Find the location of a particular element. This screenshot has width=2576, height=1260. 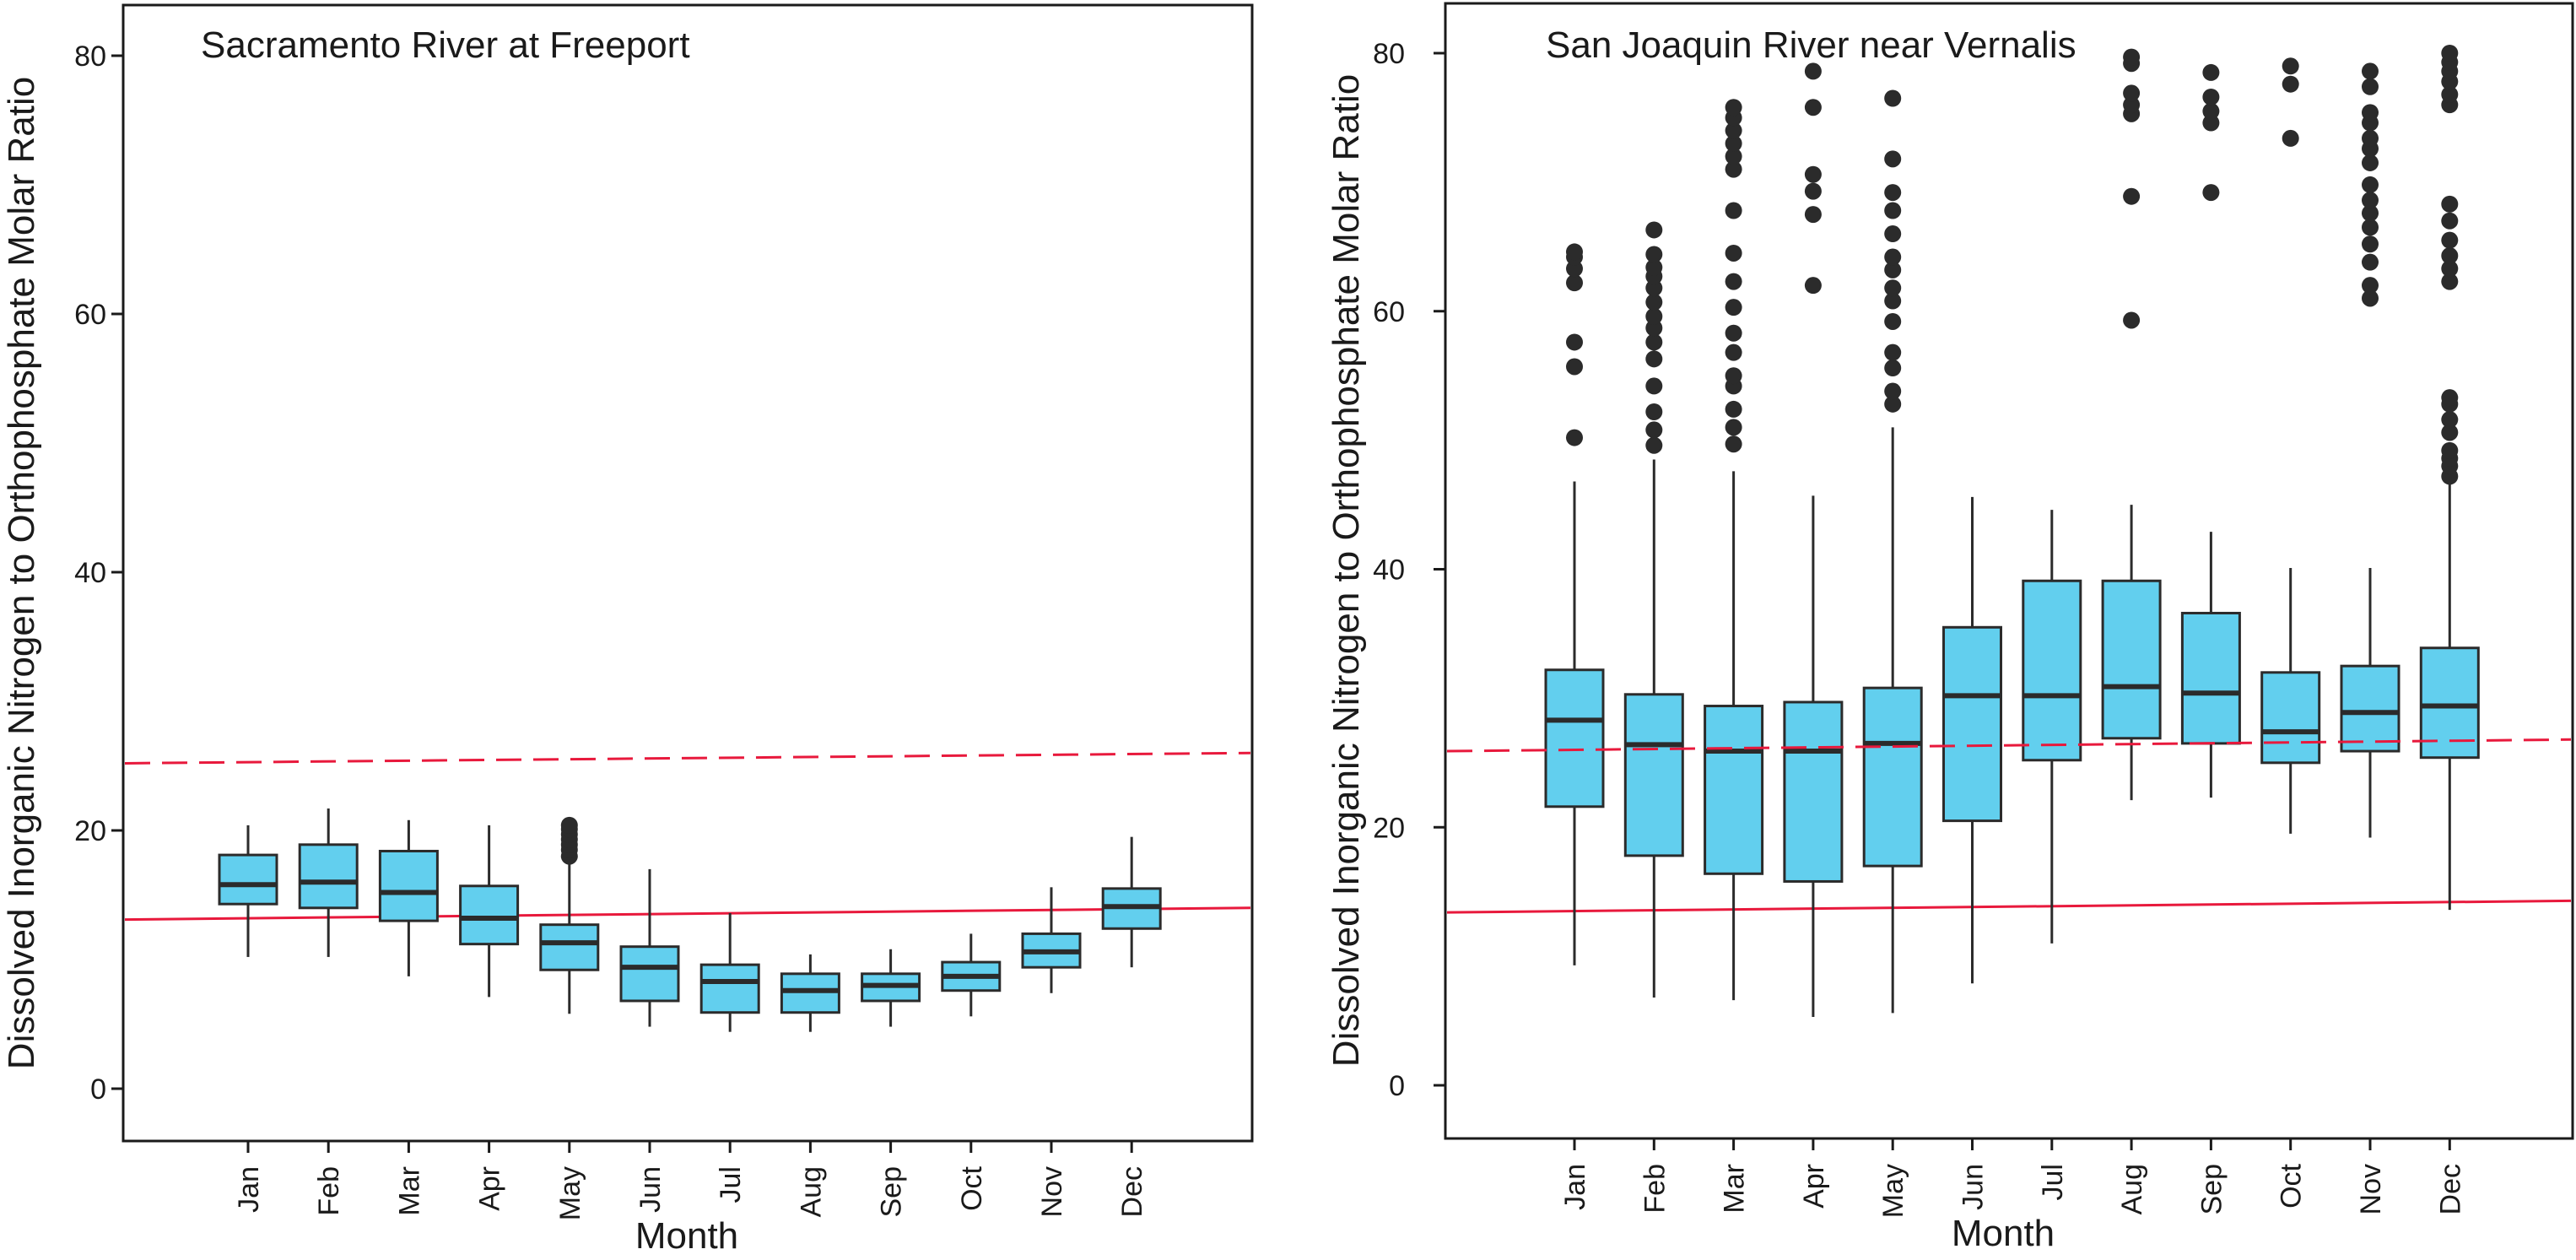

box-jan is located at coordinates (1574, 738).